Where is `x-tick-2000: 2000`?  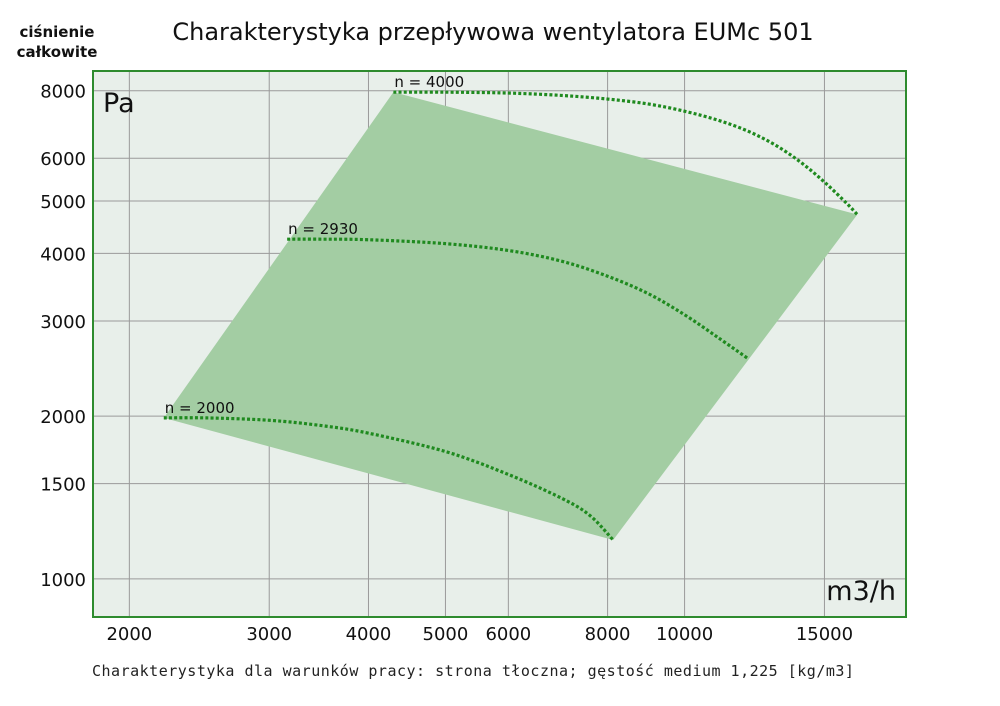
x-tick-2000: 2000 is located at coordinates (129, 634).